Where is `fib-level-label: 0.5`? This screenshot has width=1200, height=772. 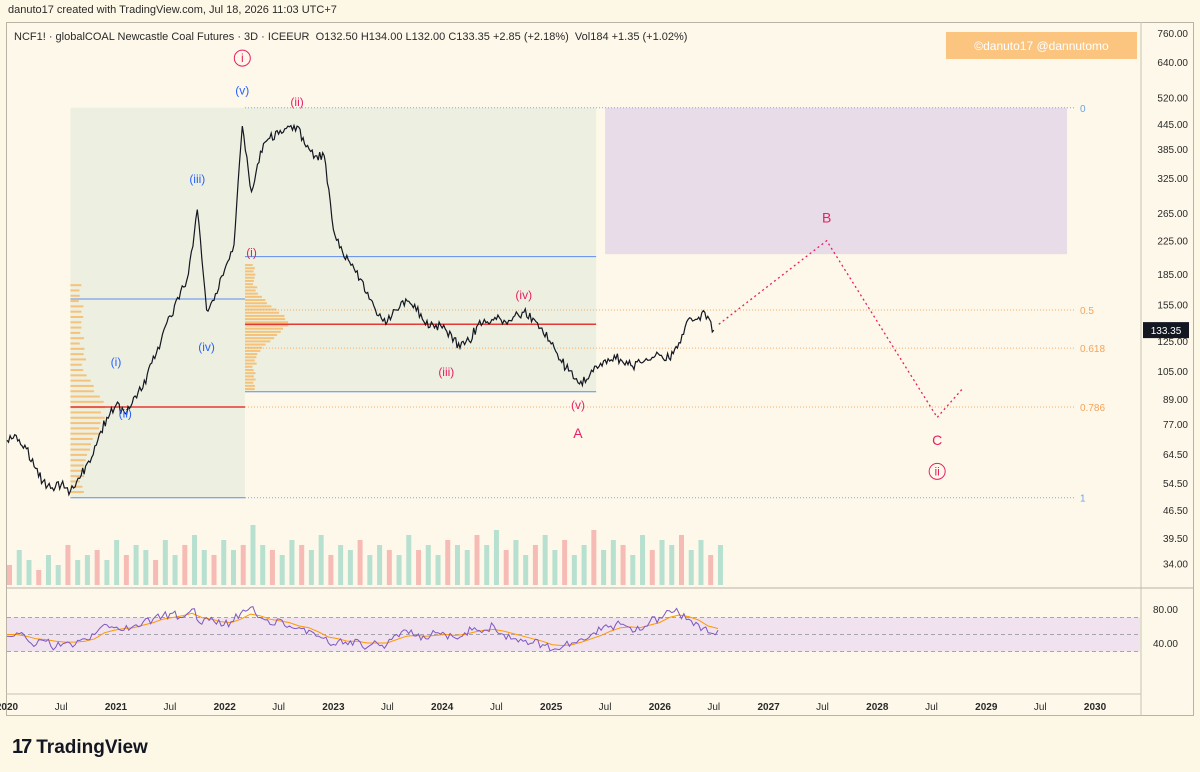
fib-level-label: 0.5 is located at coordinates (1087, 311).